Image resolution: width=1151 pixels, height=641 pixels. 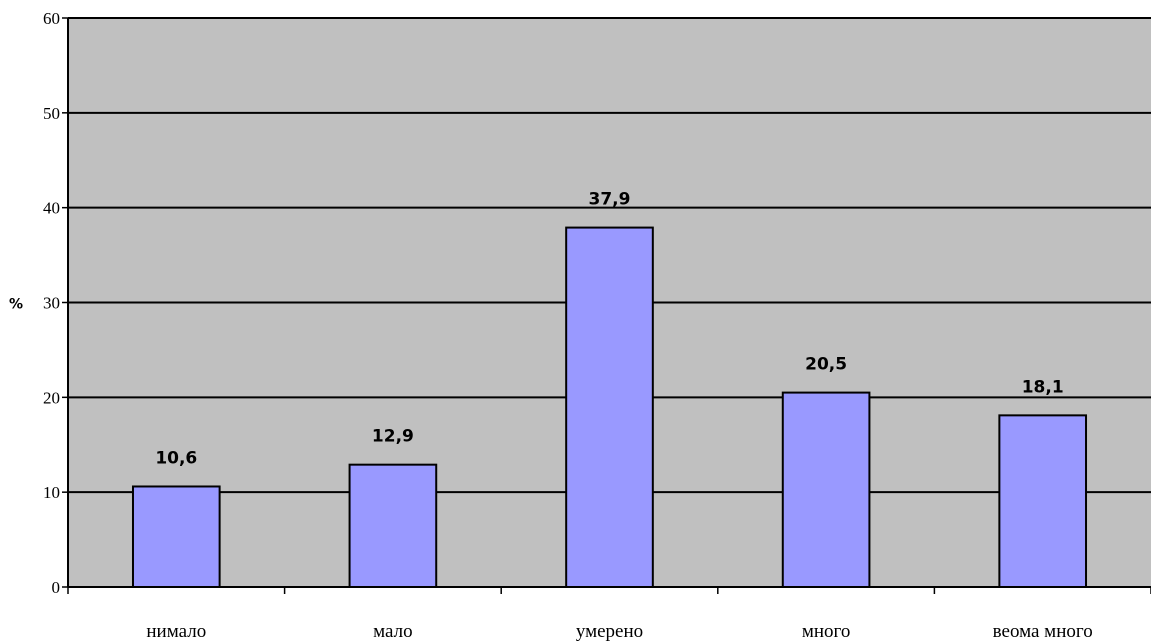 I want to click on y-axis-label: %, so click(x=16, y=305).